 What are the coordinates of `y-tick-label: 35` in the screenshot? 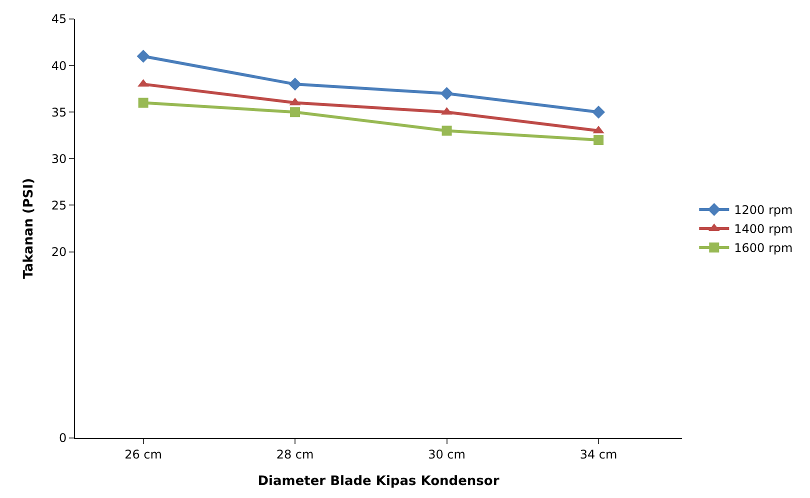 It's located at (59, 112).